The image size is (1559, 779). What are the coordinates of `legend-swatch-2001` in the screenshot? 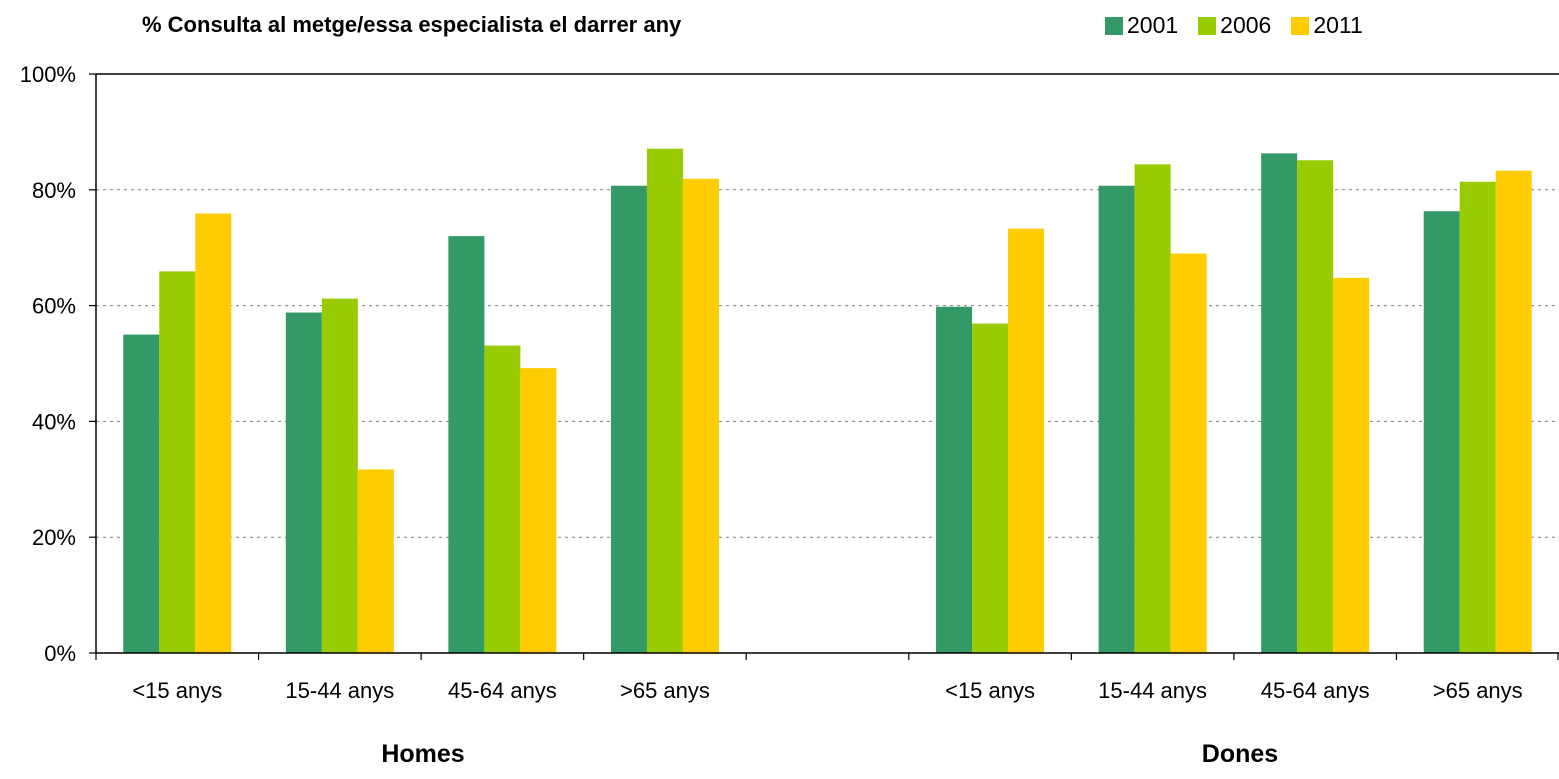 It's located at (1114, 26).